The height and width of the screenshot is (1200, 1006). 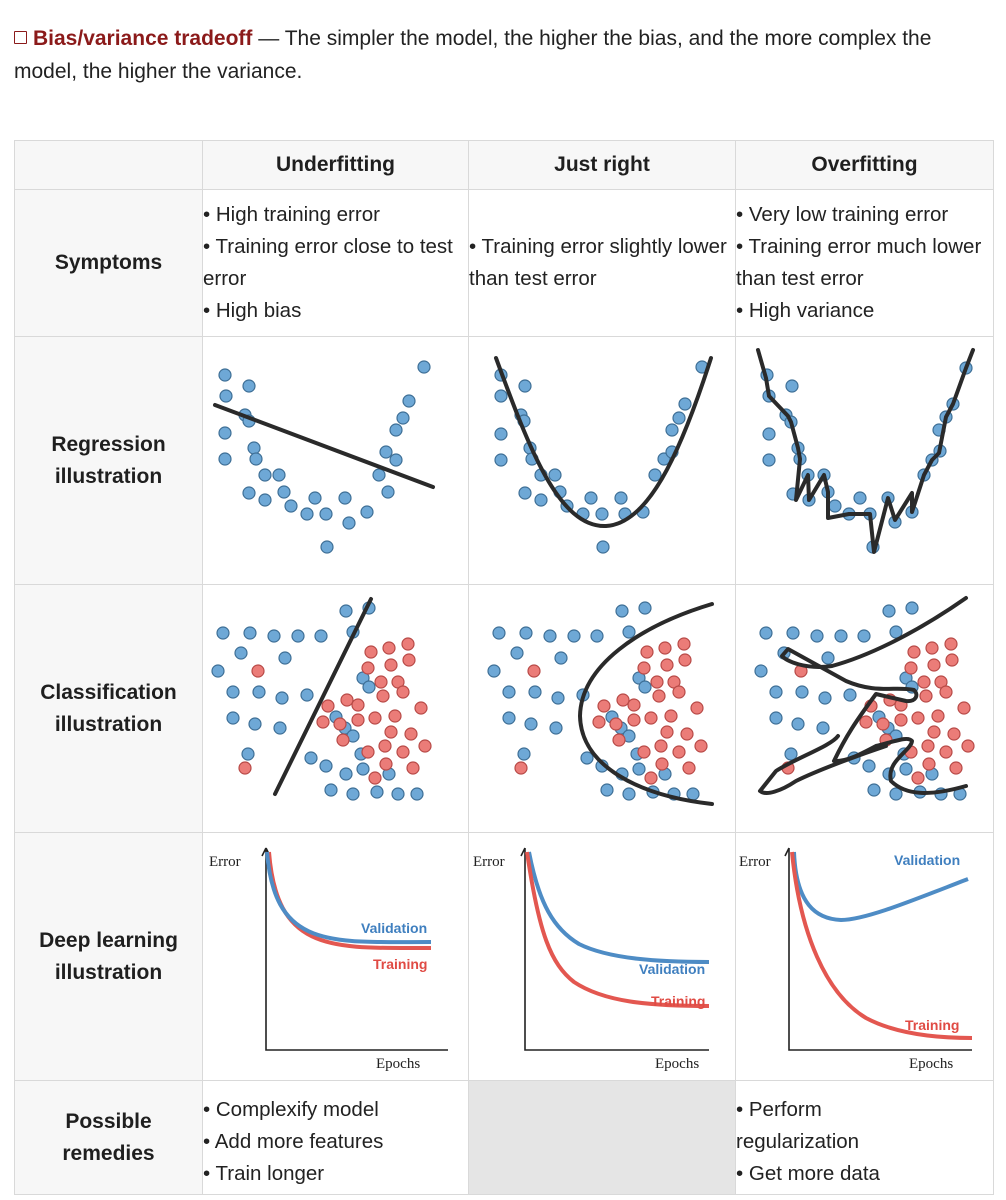 I want to click on classification-underfitting, so click(x=335, y=708).